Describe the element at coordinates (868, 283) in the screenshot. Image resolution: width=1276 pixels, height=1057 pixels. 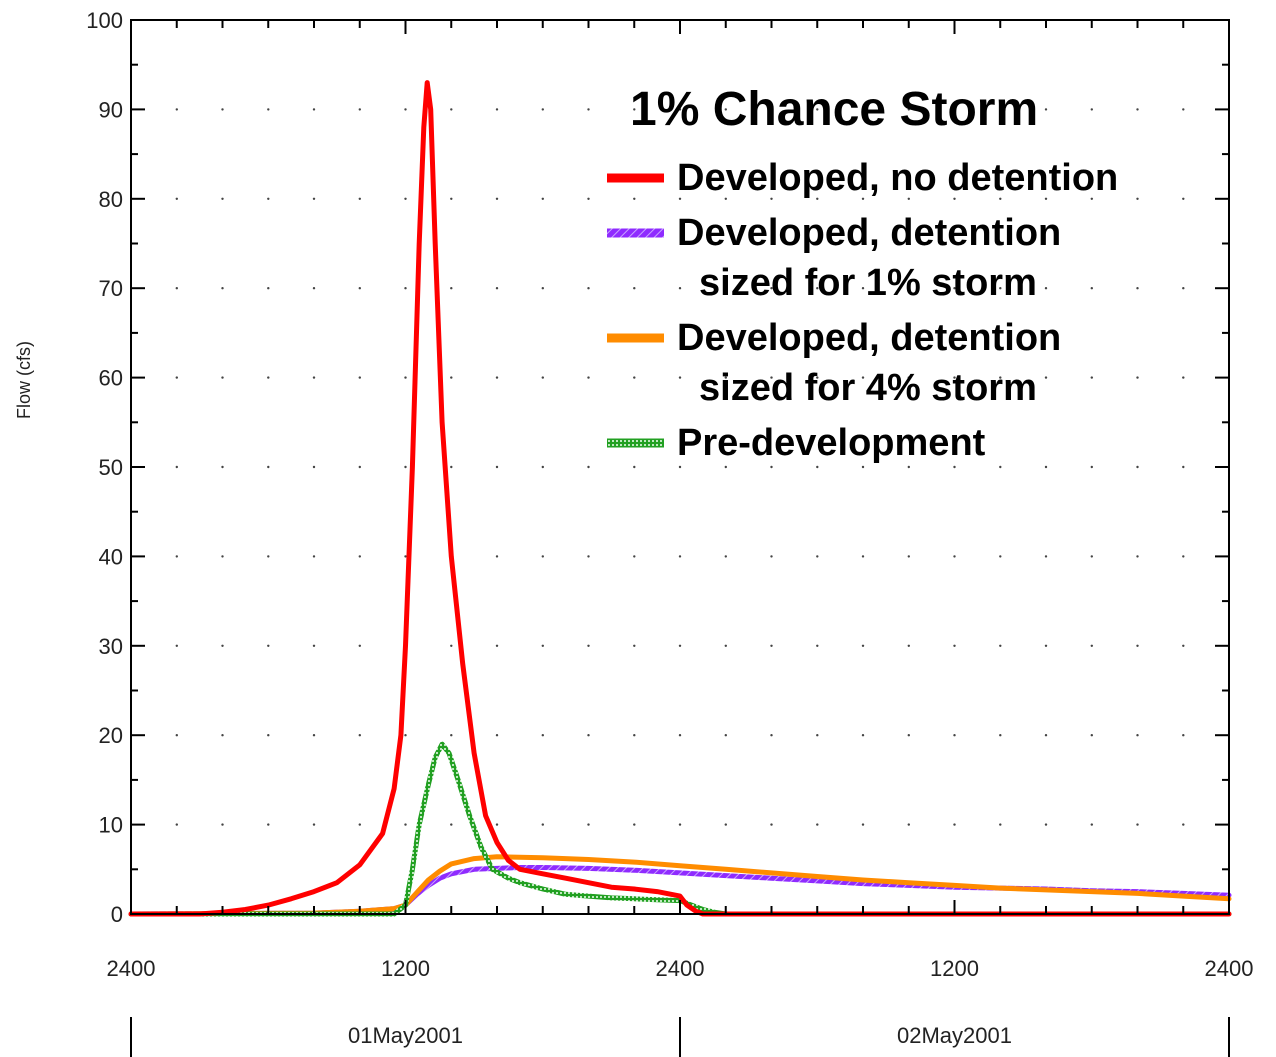
I see `legend-label-2: sized for 1% storm` at that location.